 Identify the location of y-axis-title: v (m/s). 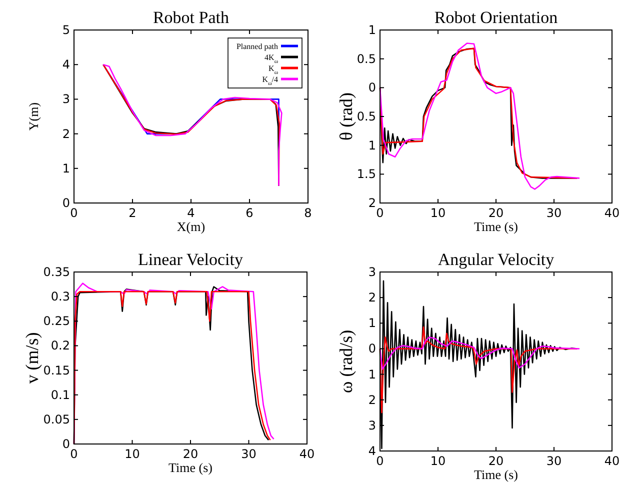
(32, 358).